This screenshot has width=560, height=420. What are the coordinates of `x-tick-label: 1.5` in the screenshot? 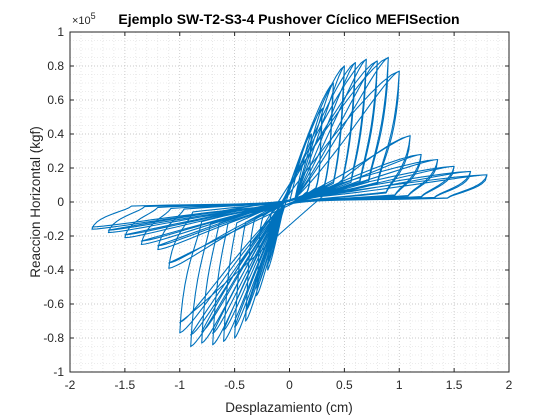 It's located at (454, 385).